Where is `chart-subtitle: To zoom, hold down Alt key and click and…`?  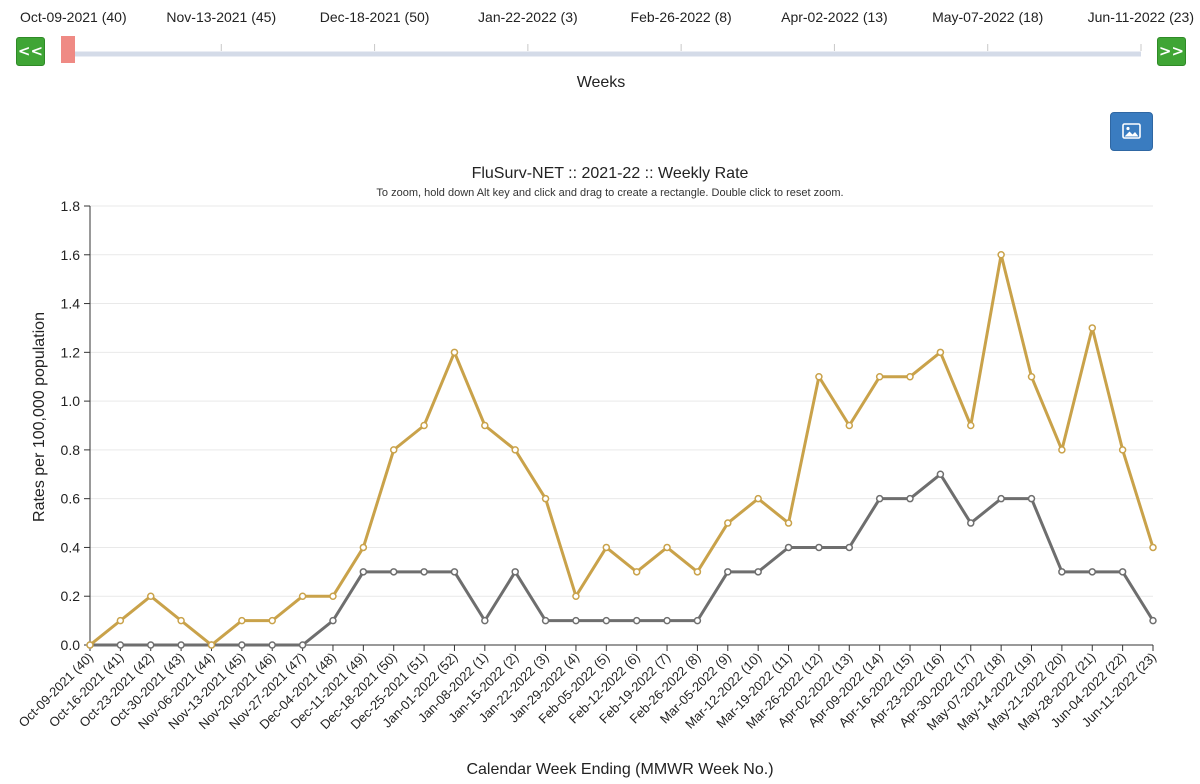
chart-subtitle: To zoom, hold down Alt key and click and… is located at coordinates (609, 193).